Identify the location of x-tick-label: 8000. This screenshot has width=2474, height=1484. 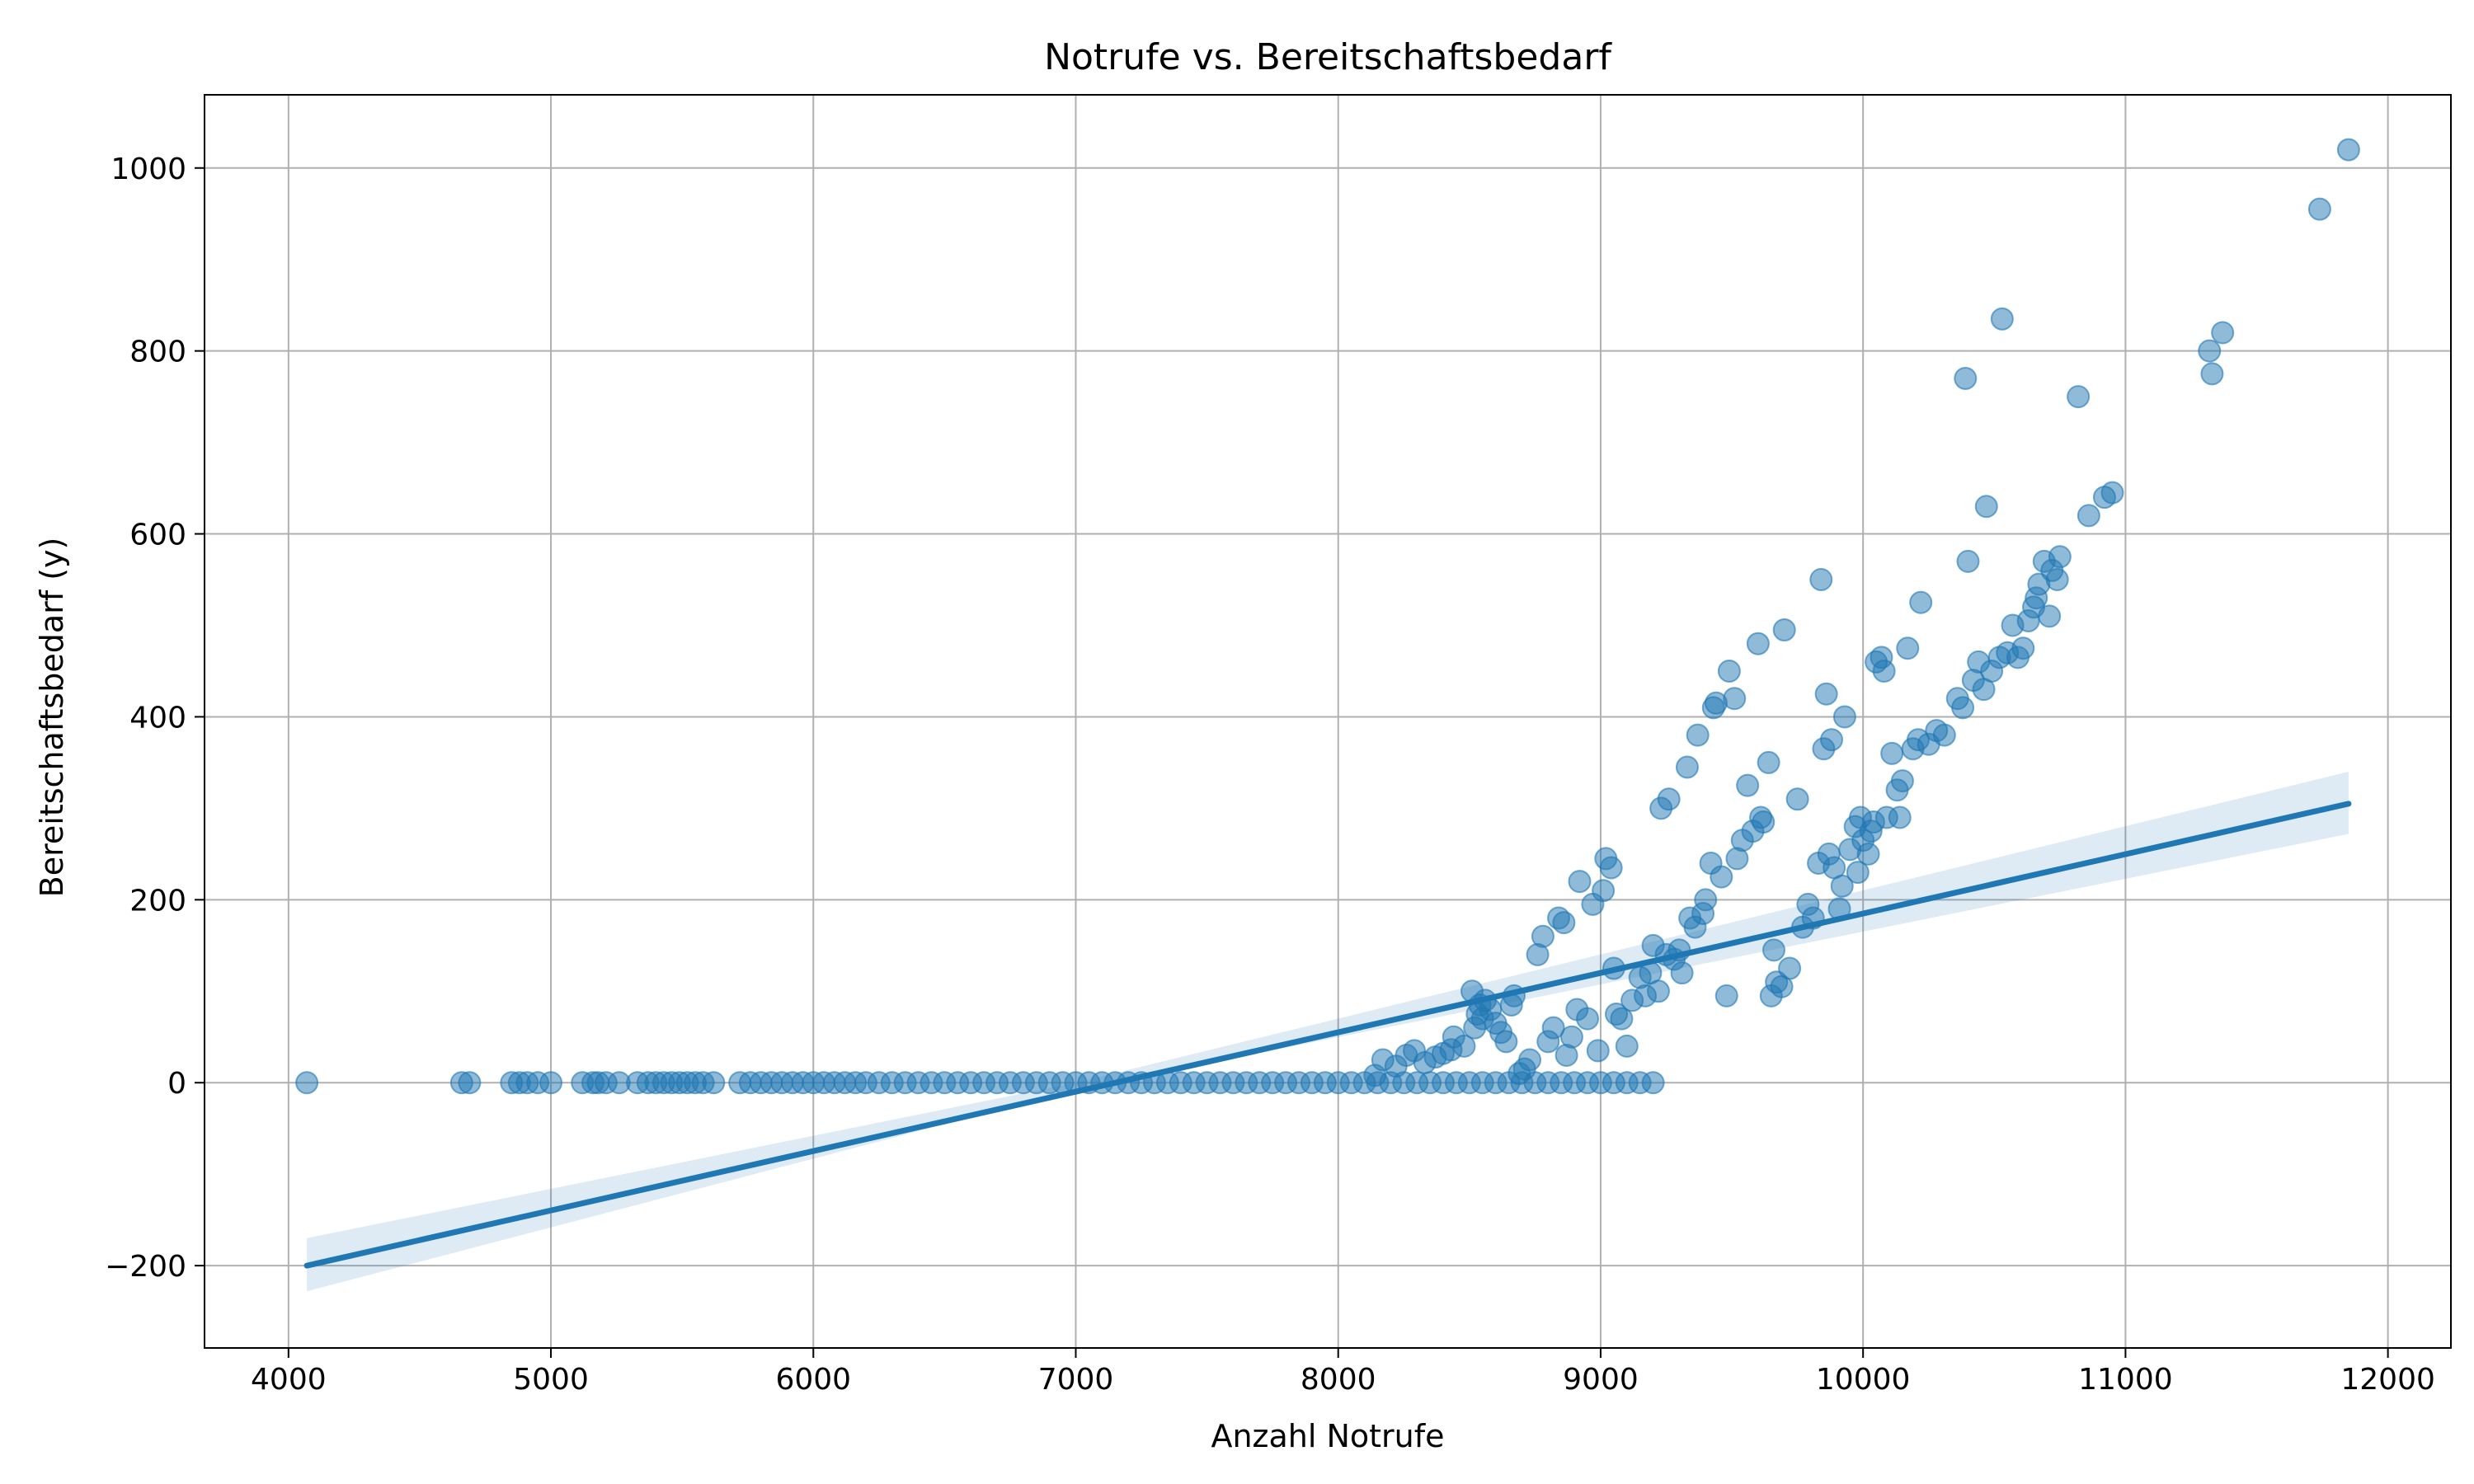
(1338, 1380).